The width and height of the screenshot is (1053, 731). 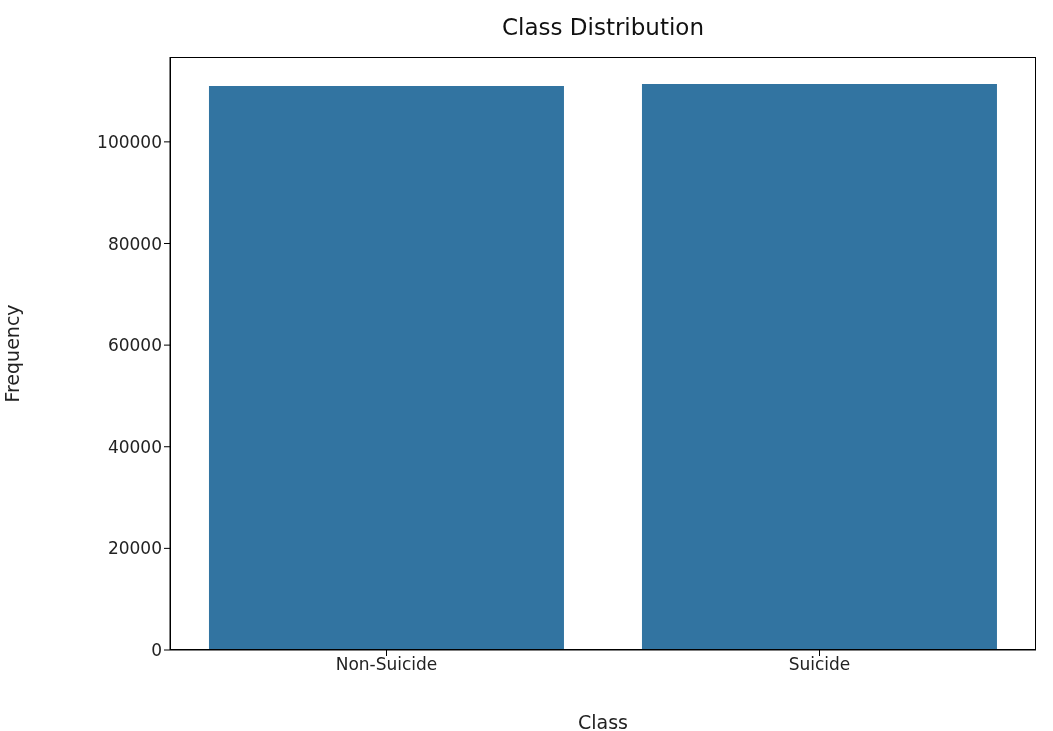 What do you see at coordinates (603, 27) in the screenshot?
I see `chart-title: Class Distribution` at bounding box center [603, 27].